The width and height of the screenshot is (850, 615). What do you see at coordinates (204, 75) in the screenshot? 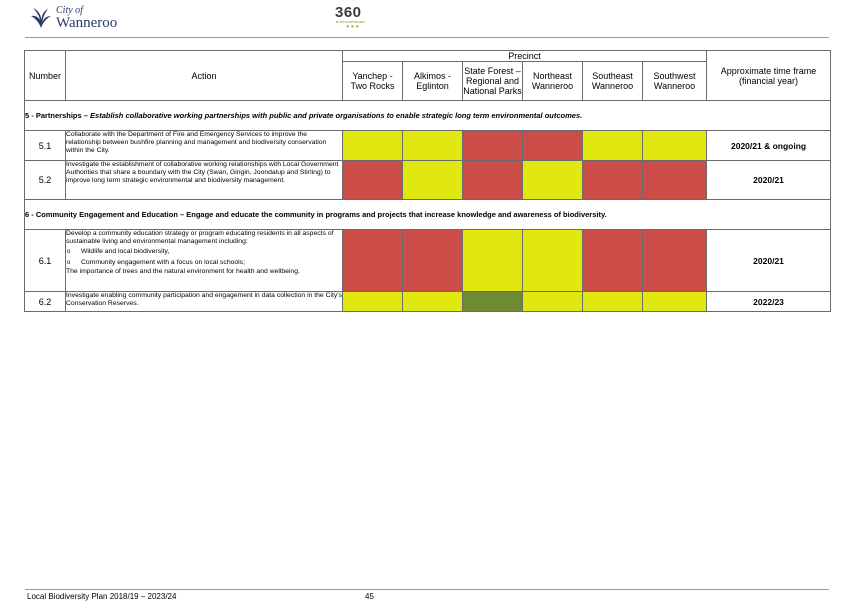
I see `header-action: Action` at bounding box center [204, 75].